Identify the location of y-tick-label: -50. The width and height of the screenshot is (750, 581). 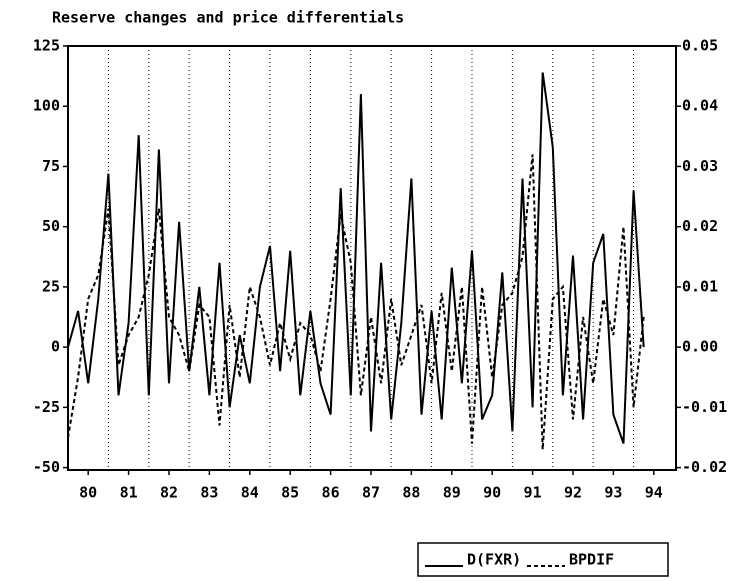
(46, 467).